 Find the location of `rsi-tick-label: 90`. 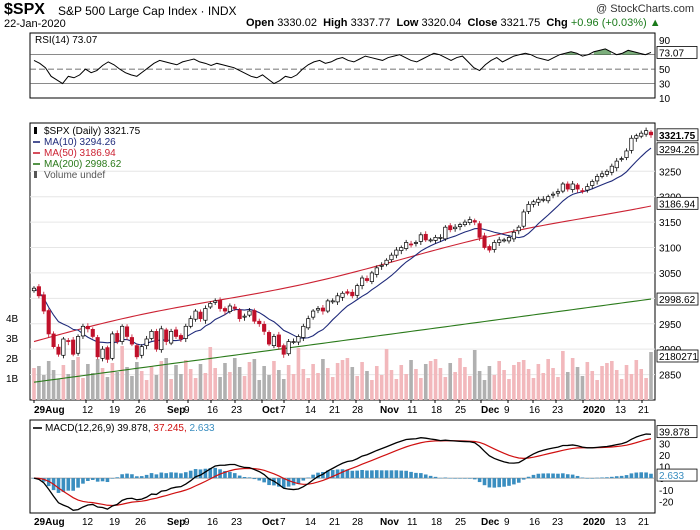

rsi-tick-label: 90 is located at coordinates (665, 41).